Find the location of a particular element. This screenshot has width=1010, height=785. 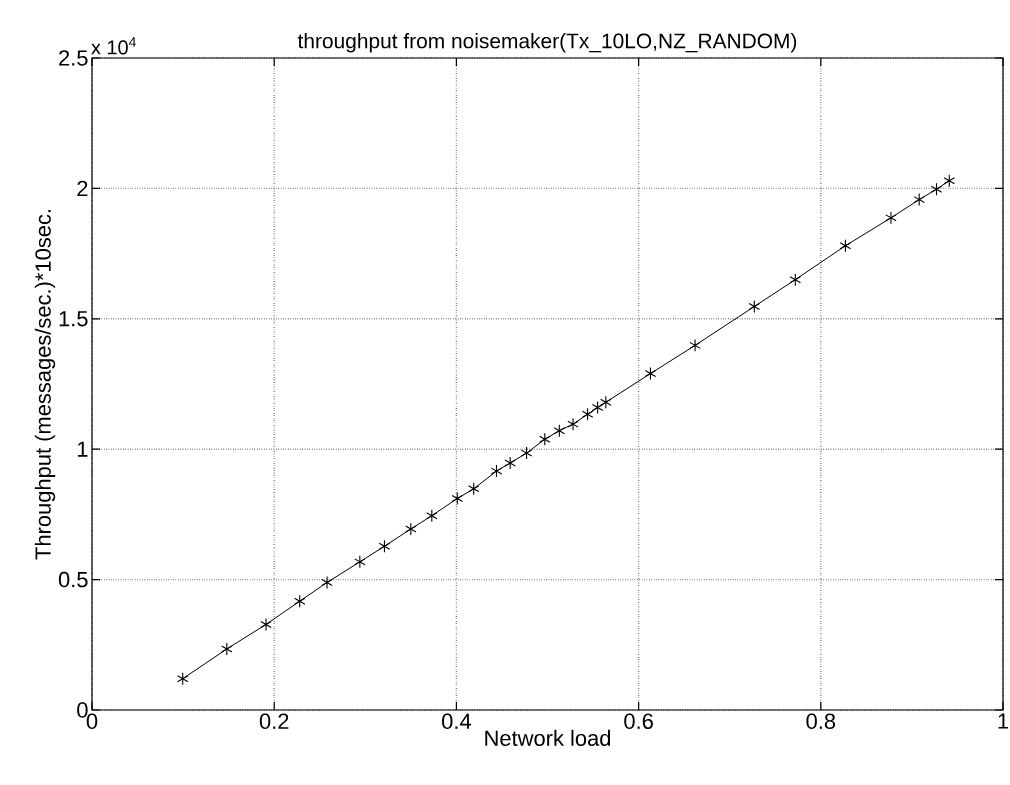

x-axis-title: Network load is located at coordinates (548, 737).